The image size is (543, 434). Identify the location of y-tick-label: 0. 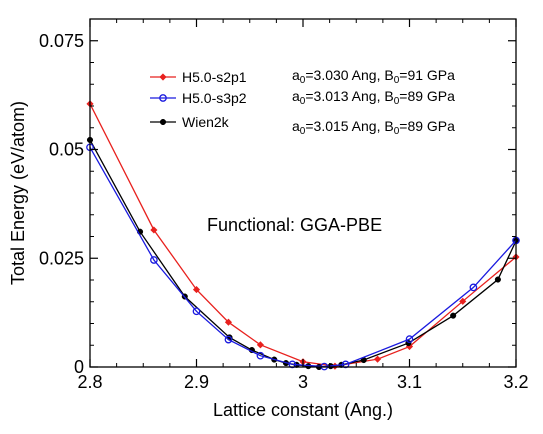
(79, 367).